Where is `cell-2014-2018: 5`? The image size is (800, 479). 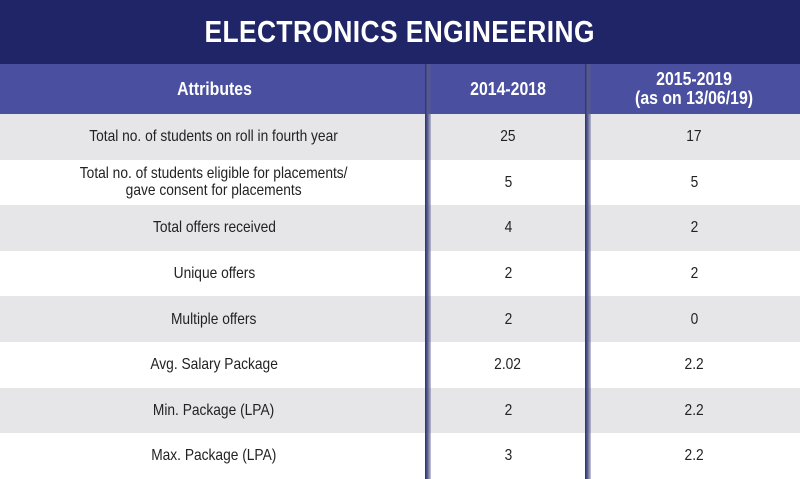
cell-2014-2018: 5 is located at coordinates (508, 182).